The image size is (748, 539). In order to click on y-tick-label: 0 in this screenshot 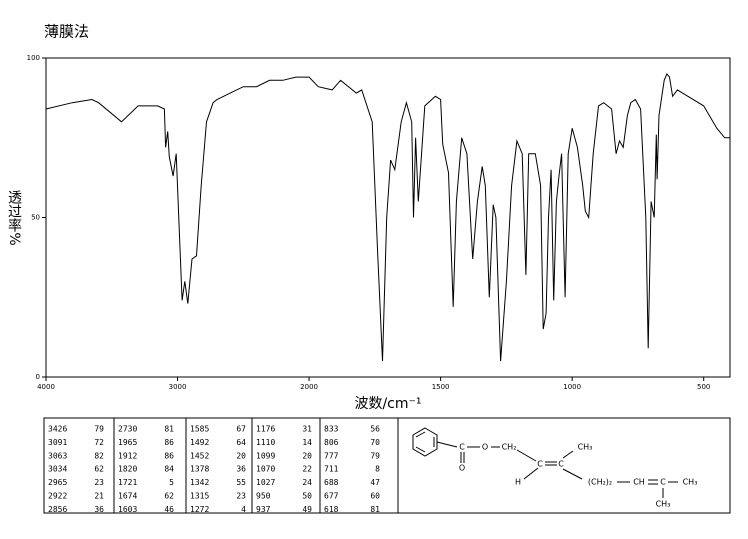, I will do `click(38, 377)`.